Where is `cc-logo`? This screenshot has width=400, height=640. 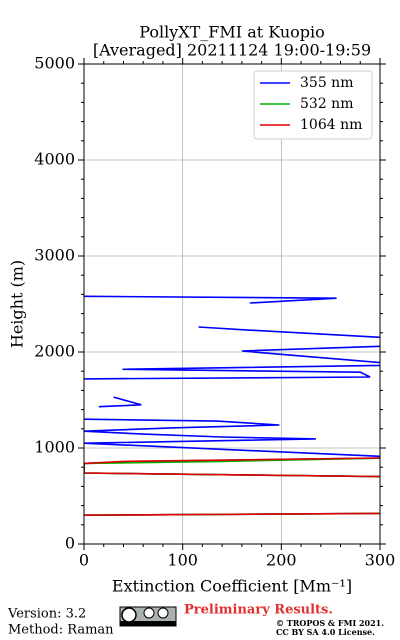 cc-logo is located at coordinates (148, 616).